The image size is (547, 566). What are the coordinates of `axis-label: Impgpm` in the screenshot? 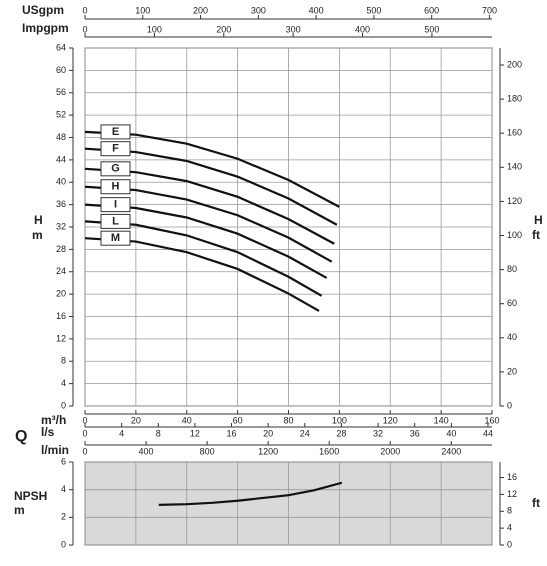 It's located at (45, 28).